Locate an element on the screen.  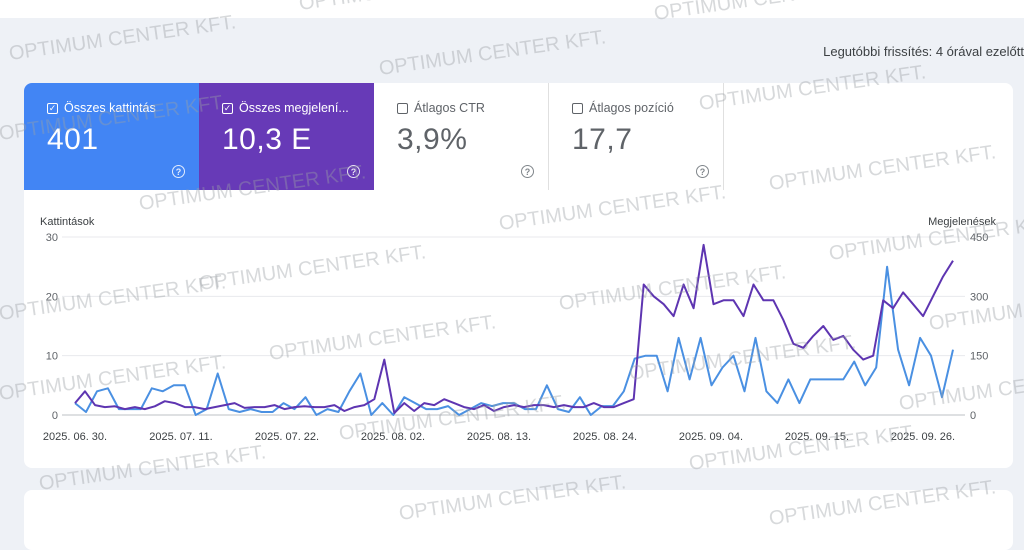
x-tick-label: 2025. 08. 13. is located at coordinates (499, 437).